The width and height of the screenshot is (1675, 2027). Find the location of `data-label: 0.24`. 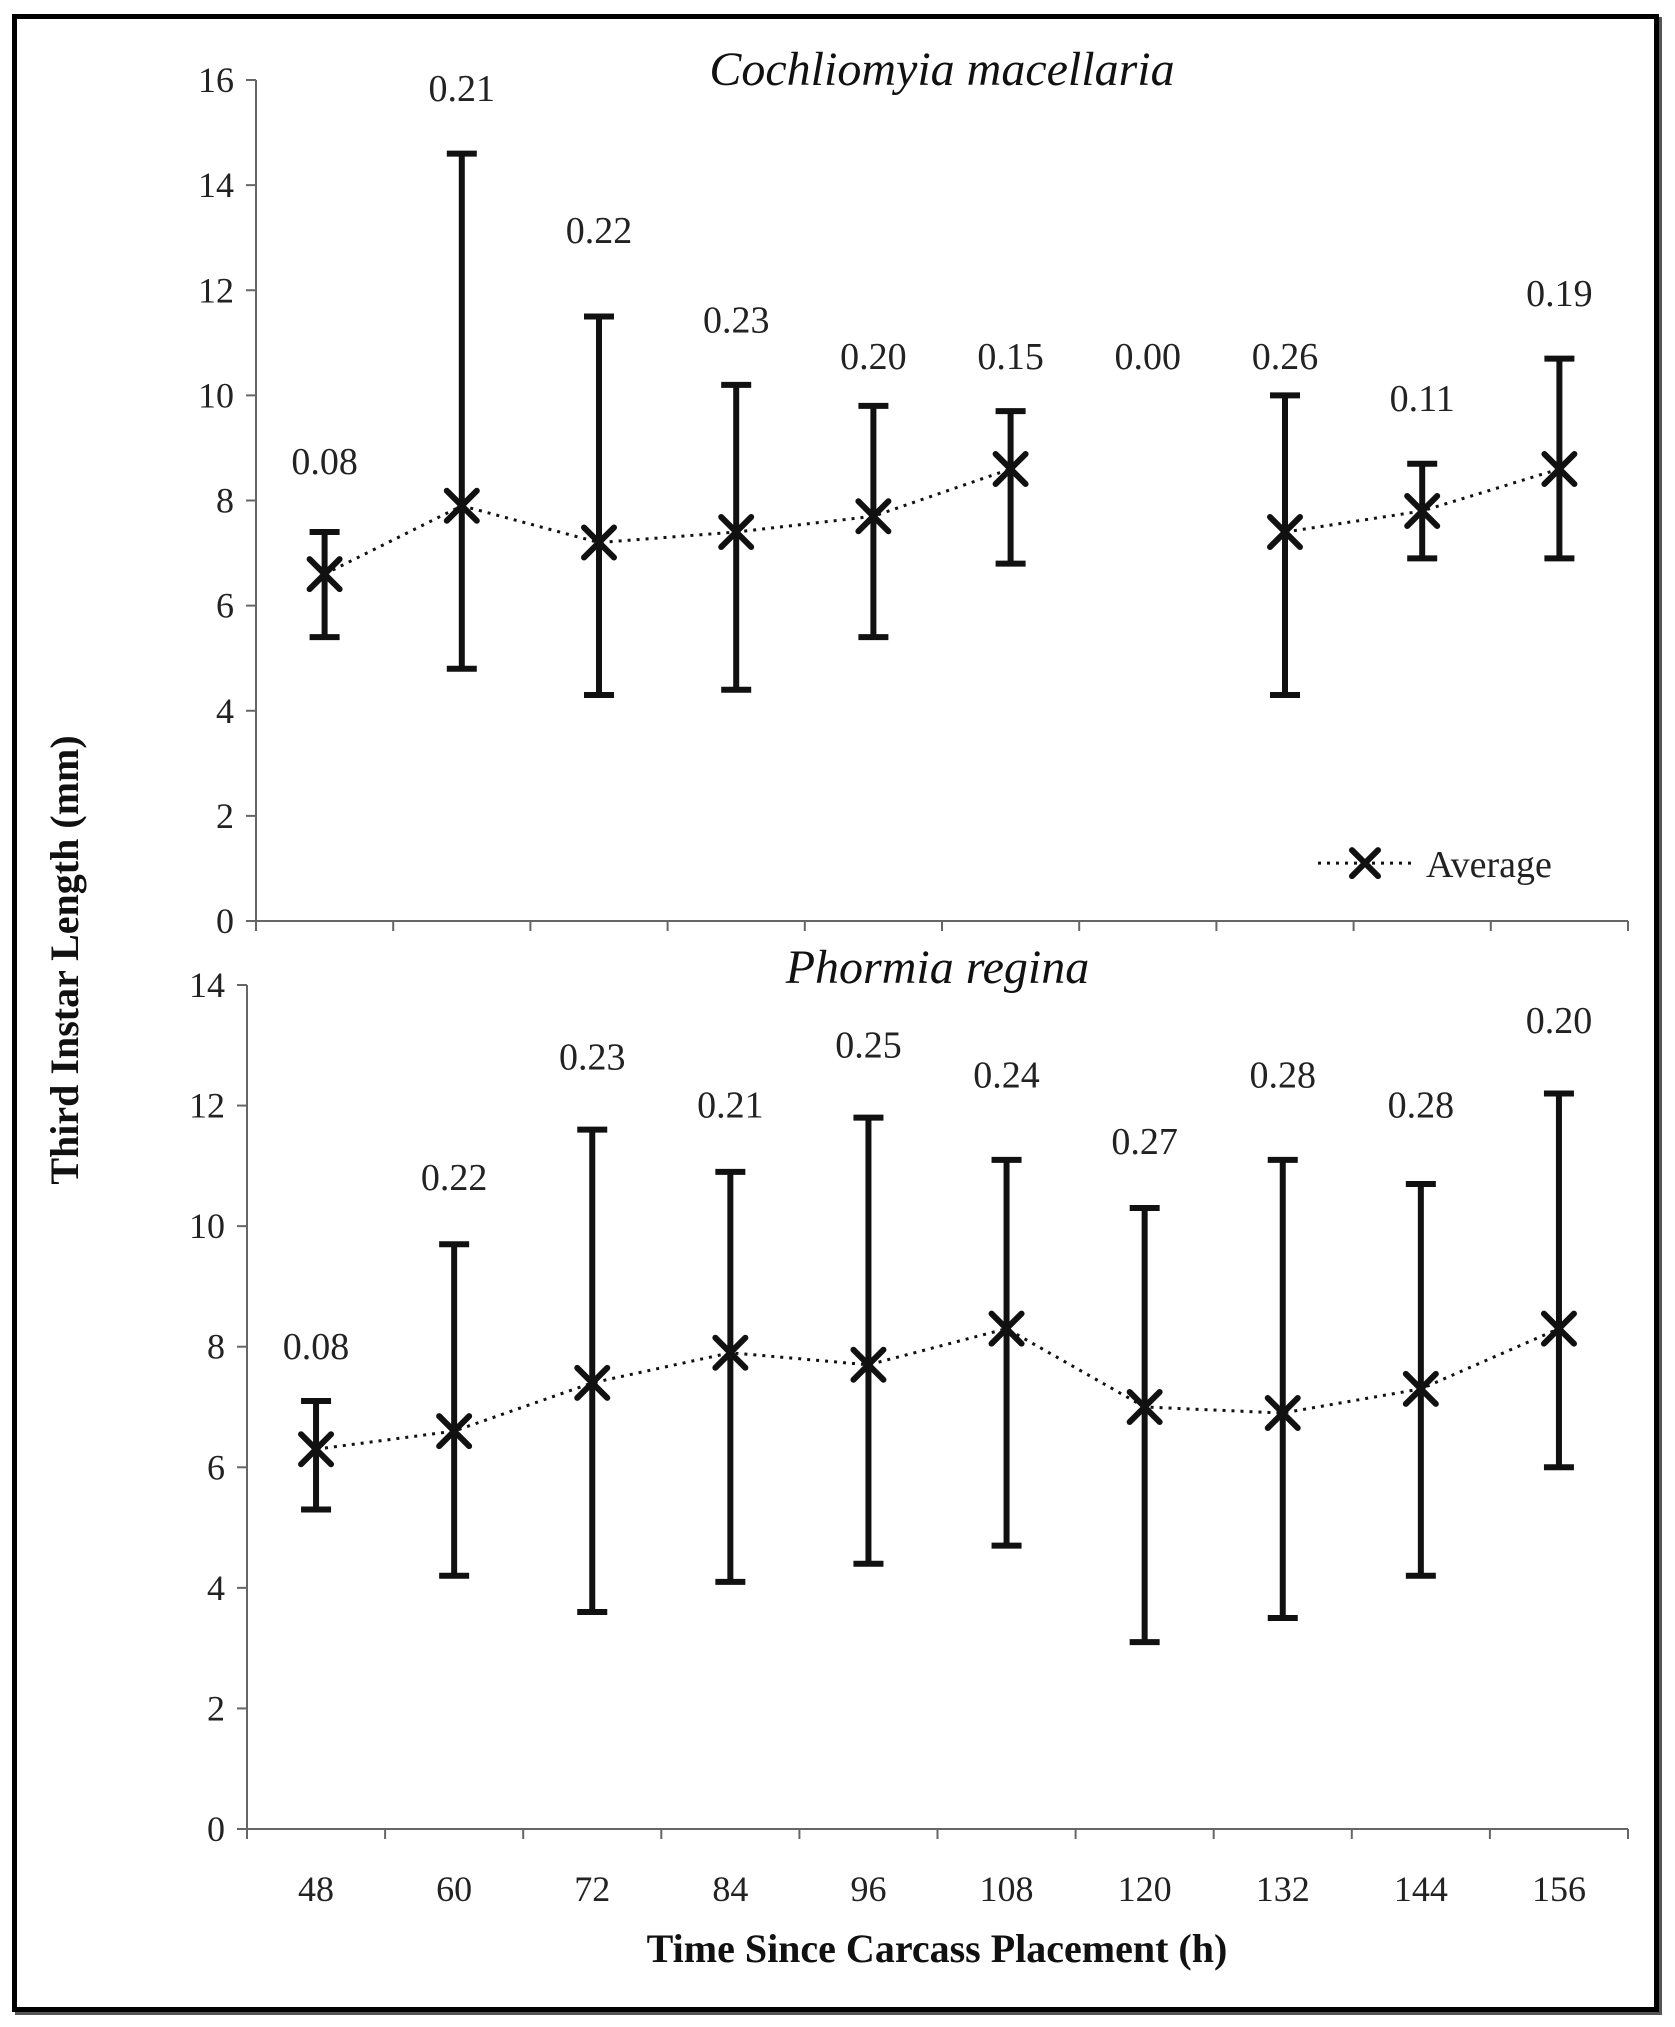

data-label: 0.24 is located at coordinates (1006, 1075).